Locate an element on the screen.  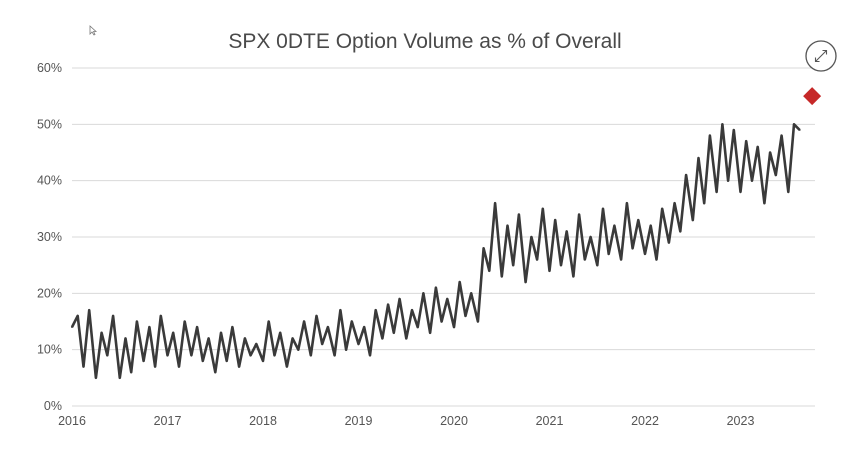
y-tick-label: 40% is located at coordinates (49, 181).